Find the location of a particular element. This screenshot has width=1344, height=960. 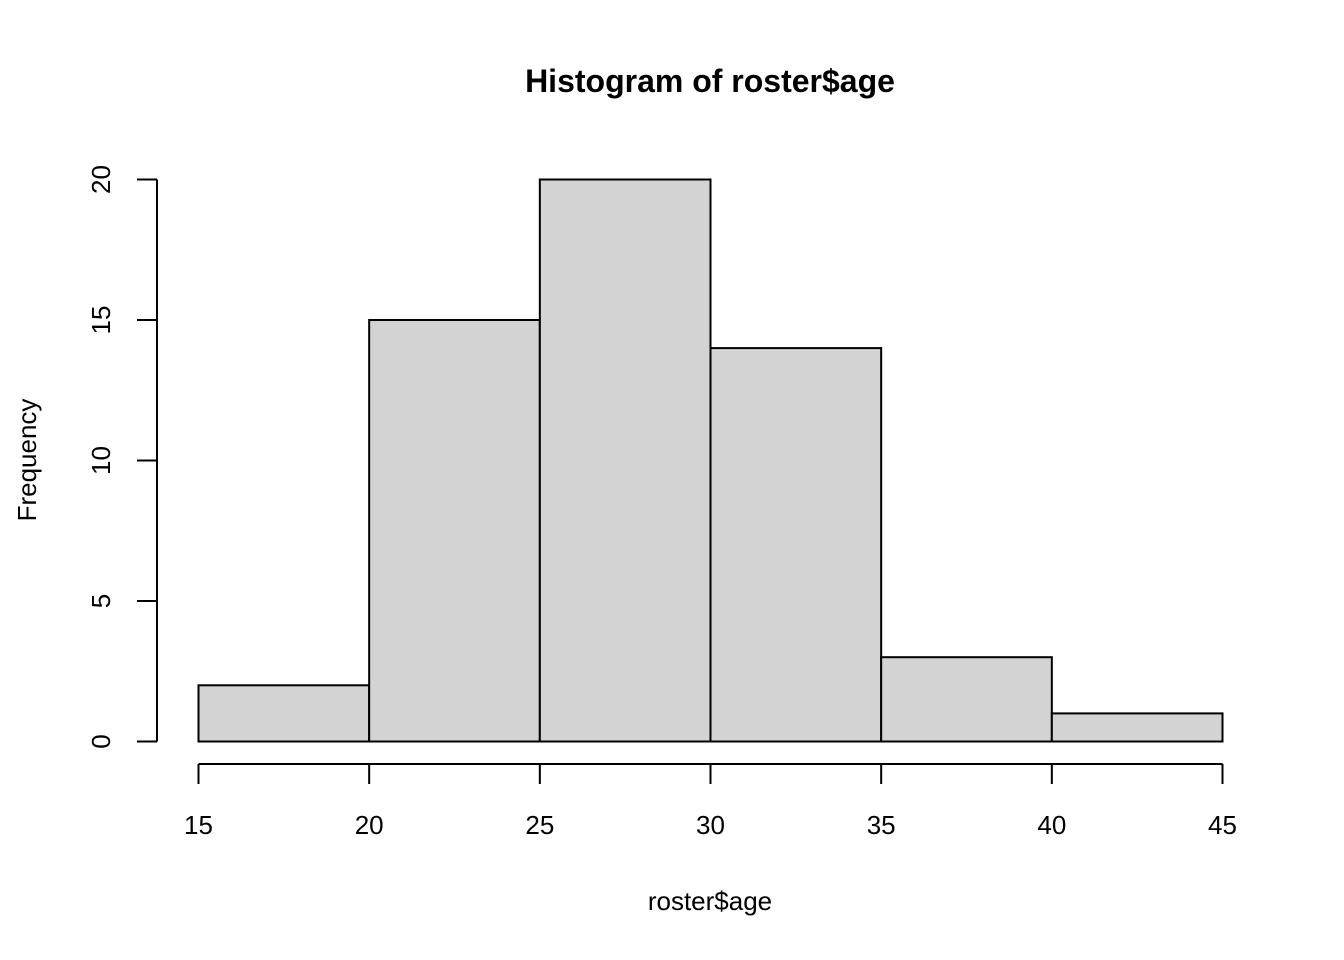

chart-title: Histogram of roster$age is located at coordinates (710, 81).